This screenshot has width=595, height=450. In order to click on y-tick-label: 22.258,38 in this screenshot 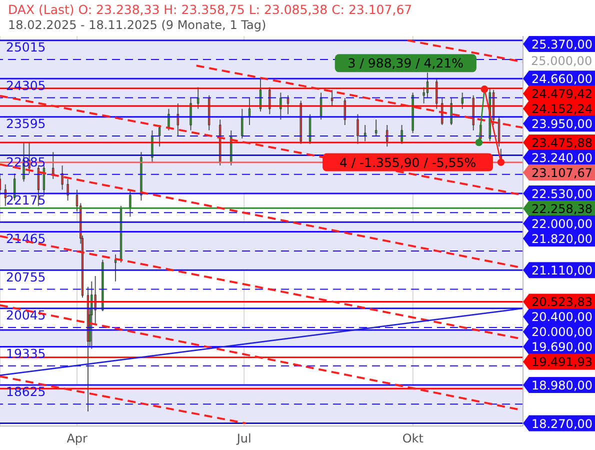, I will do `click(562, 209)`.